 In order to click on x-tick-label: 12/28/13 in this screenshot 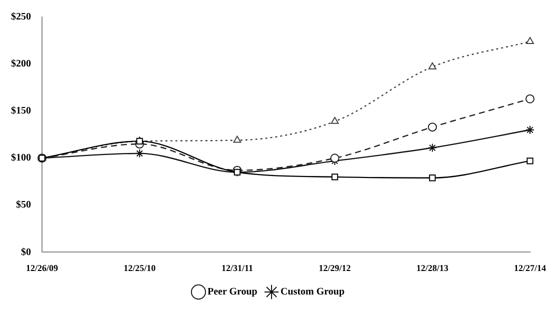, I will do `click(432, 267)`.